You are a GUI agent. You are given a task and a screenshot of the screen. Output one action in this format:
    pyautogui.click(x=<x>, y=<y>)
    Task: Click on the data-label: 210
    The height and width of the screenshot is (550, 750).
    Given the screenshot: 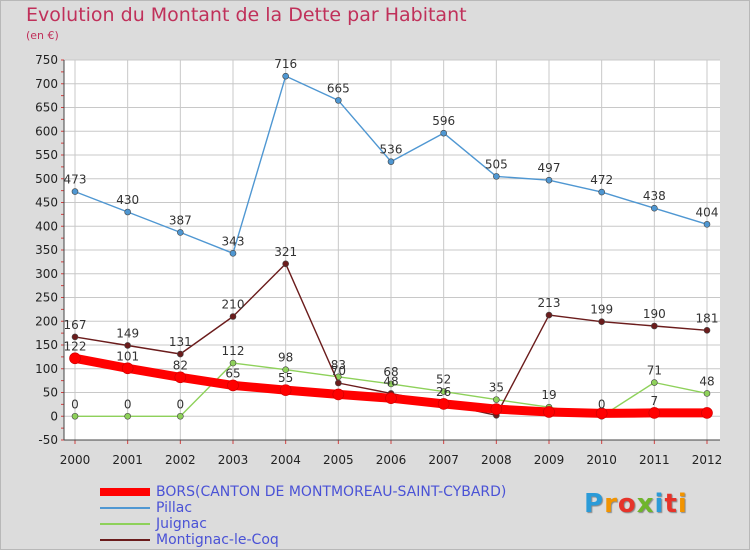 What is the action you would take?
    pyautogui.click(x=233, y=305)
    